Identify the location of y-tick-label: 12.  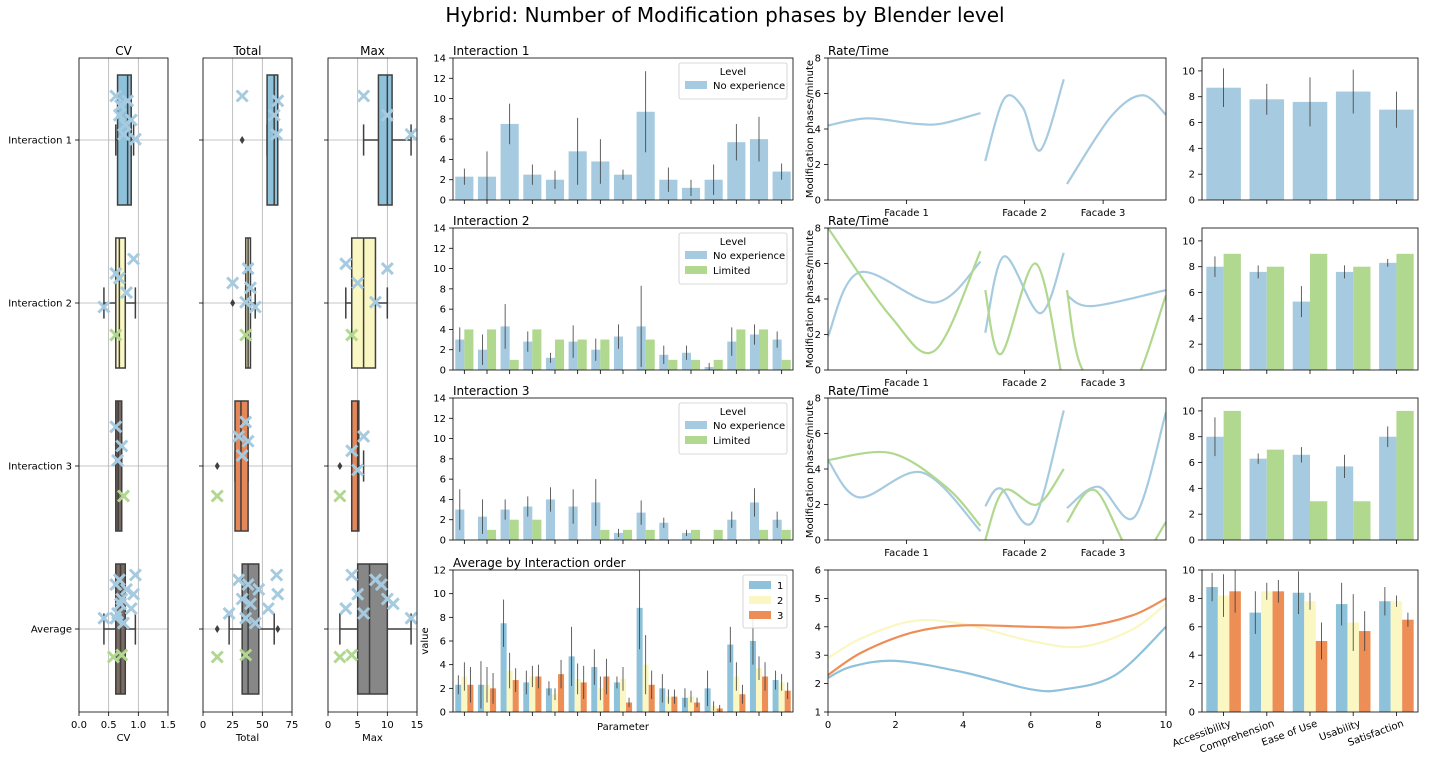
(439, 571).